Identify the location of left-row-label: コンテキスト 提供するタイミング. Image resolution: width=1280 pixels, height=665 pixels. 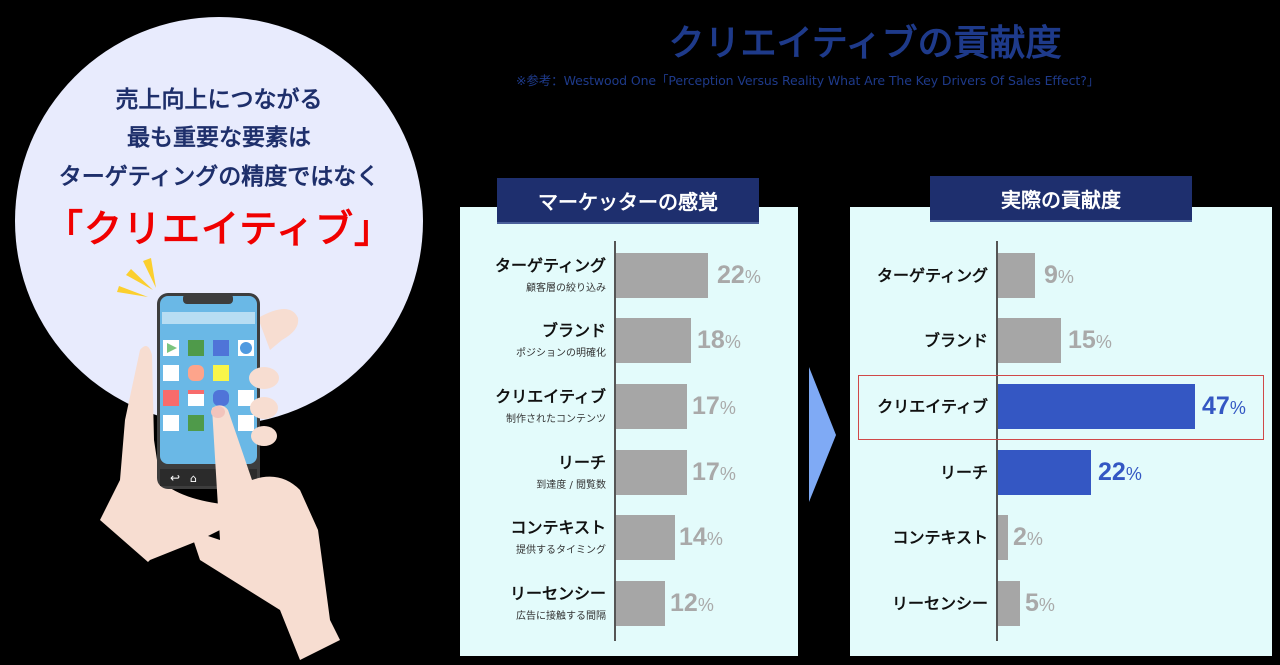
(558, 537).